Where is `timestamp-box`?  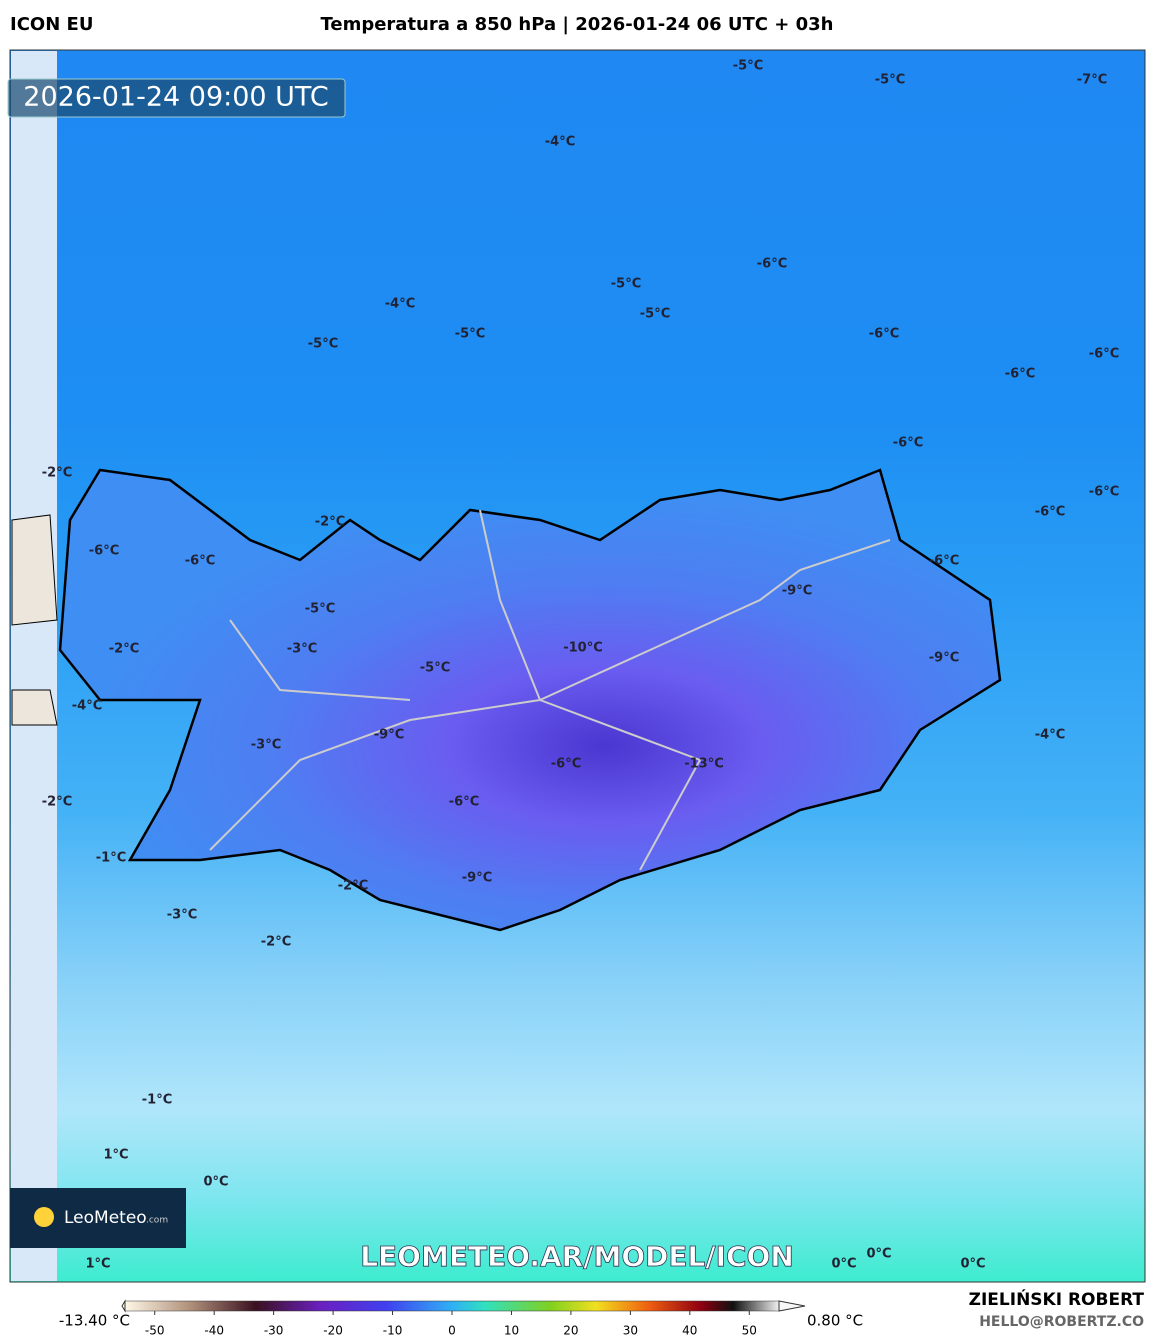 timestamp-box is located at coordinates (176, 98).